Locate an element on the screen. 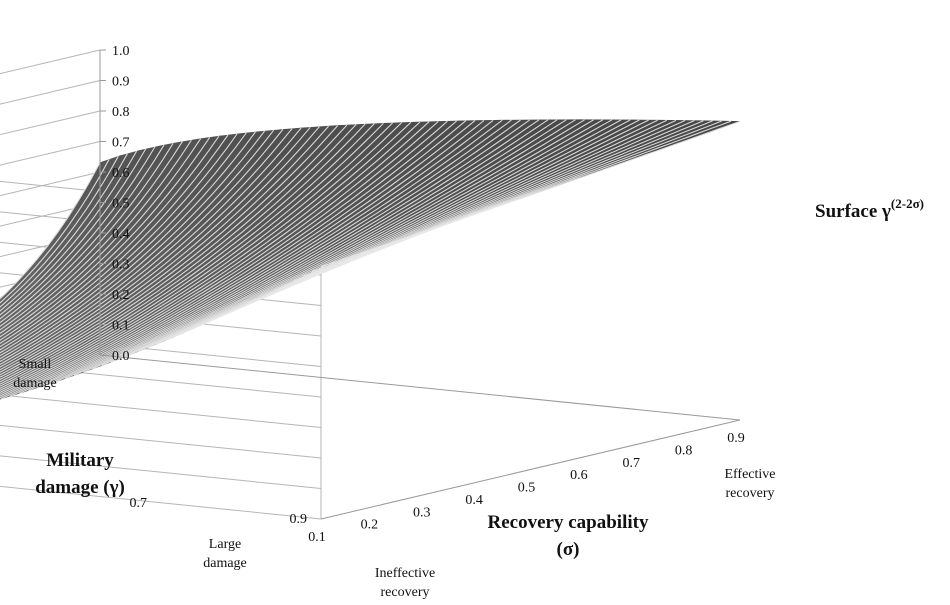  ineffective-recovery-note: recovery is located at coordinates (405, 592).